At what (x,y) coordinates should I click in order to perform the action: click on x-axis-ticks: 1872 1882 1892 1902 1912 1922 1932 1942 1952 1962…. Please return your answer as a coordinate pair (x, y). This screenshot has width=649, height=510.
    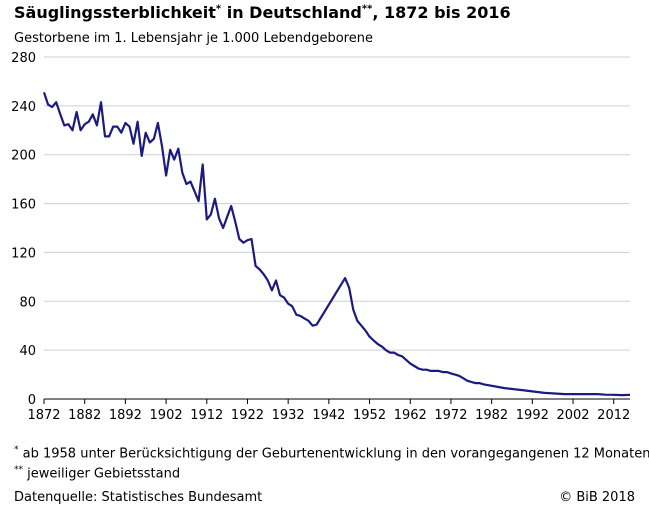
    Looking at the image, I should click on (328, 411).